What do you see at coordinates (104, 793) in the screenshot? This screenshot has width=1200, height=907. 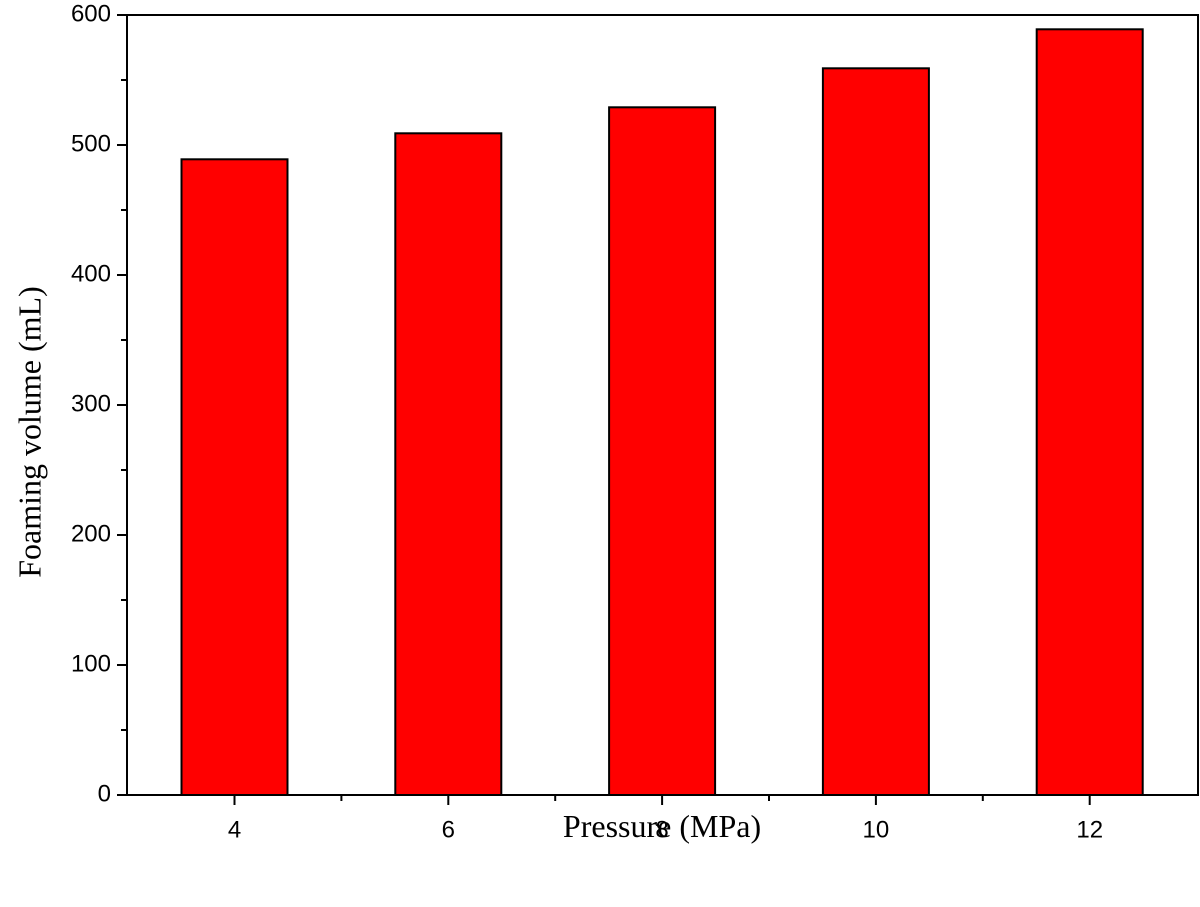 I see `y-tick-label: 0` at bounding box center [104, 793].